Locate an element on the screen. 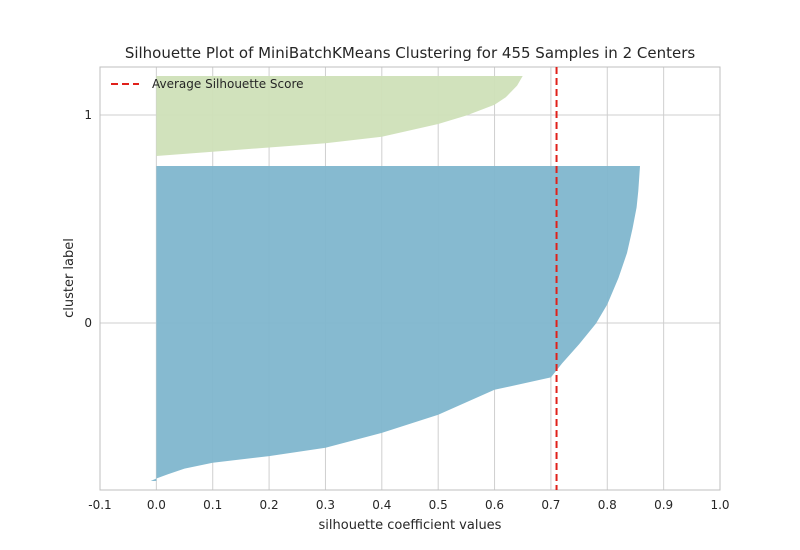 The width and height of the screenshot is (800, 550). x-tick-label: 0.9 is located at coordinates (663, 505).